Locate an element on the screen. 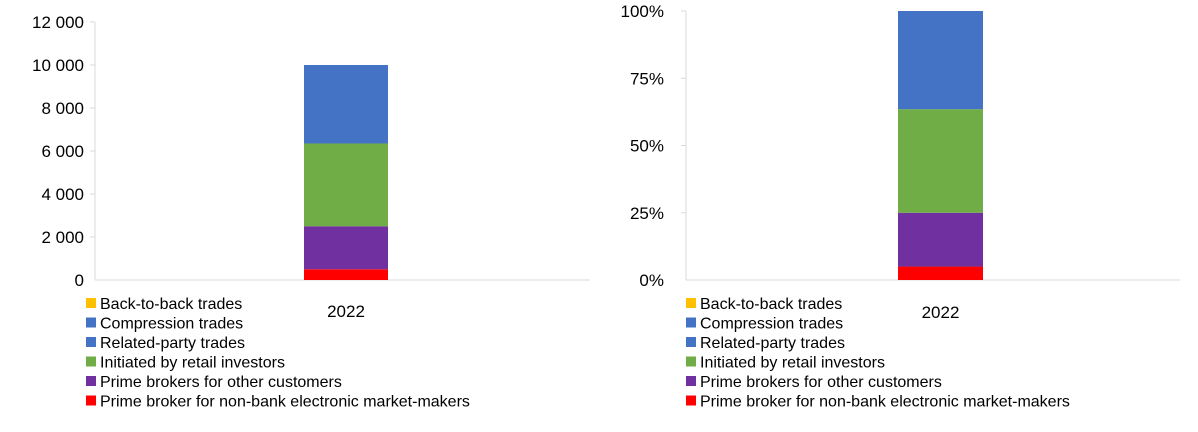 This screenshot has height=432, width=1198. y-tick-label: 0% is located at coordinates (651, 280).